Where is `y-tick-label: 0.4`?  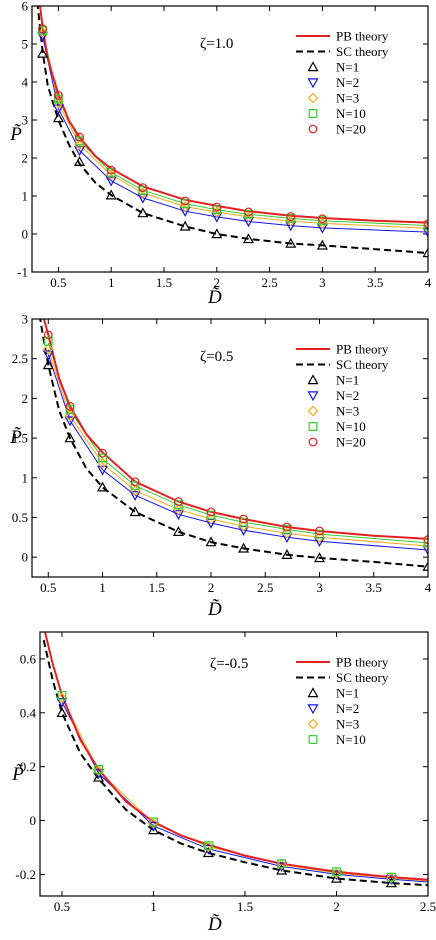 y-tick-label: 0.4 is located at coordinates (28, 712).